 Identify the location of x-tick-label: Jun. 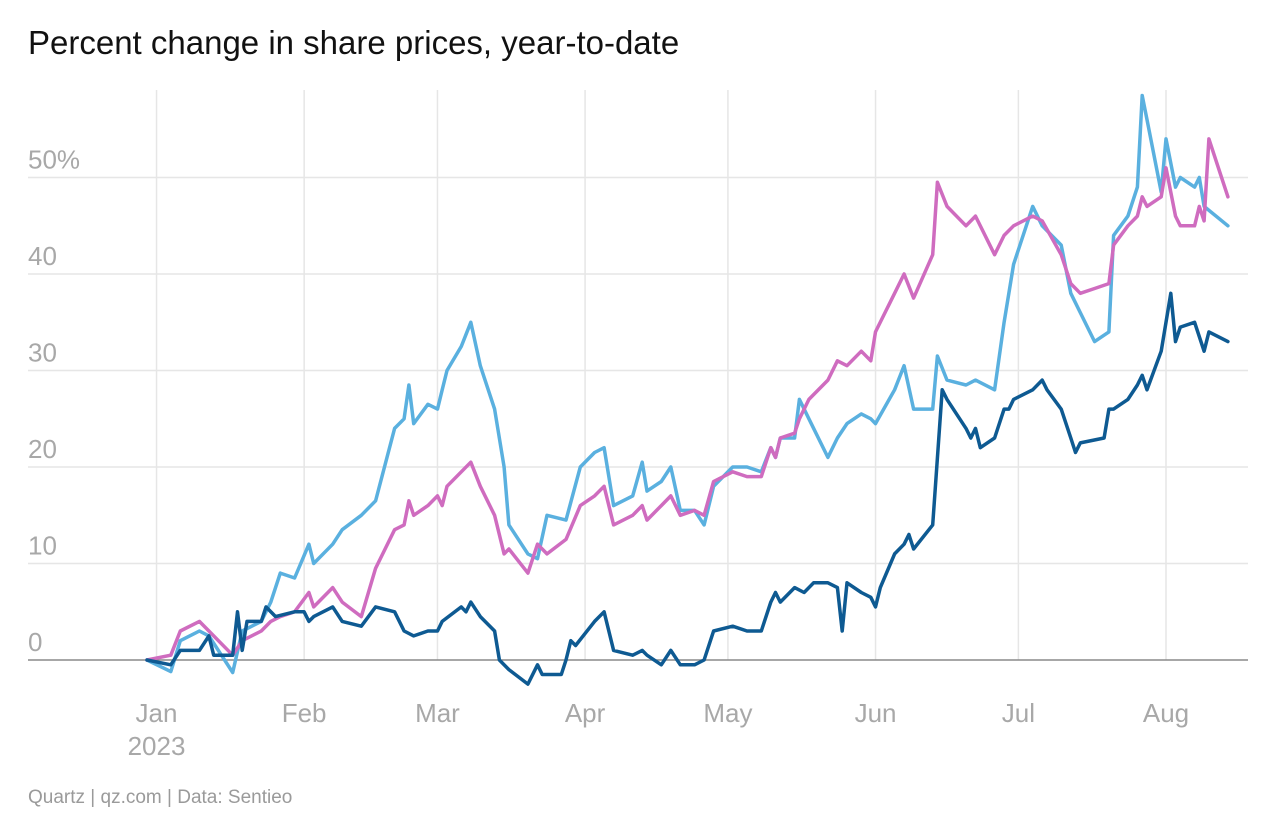
(876, 713).